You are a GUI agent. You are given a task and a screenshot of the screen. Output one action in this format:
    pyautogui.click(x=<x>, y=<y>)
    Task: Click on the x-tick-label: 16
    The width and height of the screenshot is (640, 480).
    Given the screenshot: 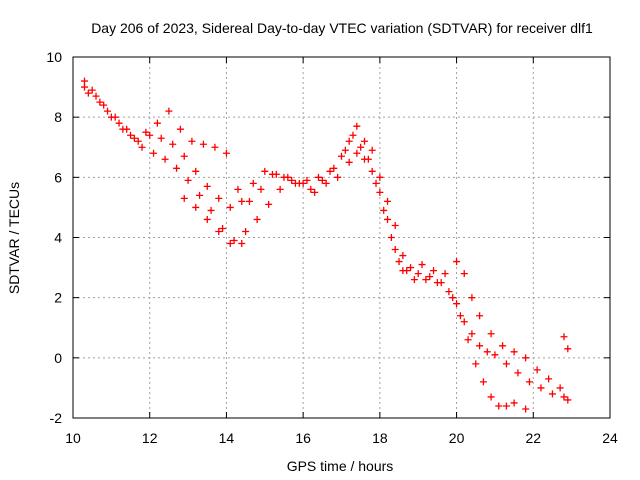 What is the action you would take?
    pyautogui.click(x=303, y=438)
    